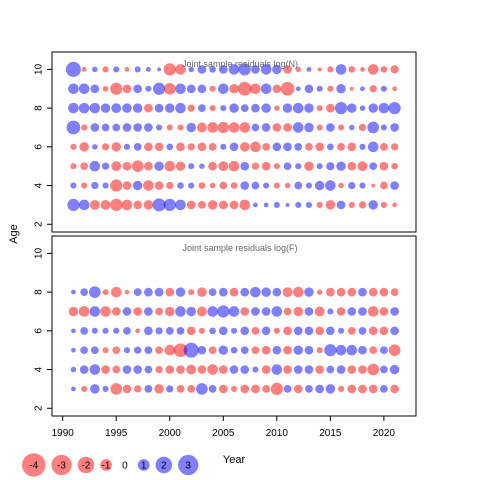 This screenshot has width=480, height=480. Describe the element at coordinates (125, 466) in the screenshot. I see `legend-label: 0` at that location.